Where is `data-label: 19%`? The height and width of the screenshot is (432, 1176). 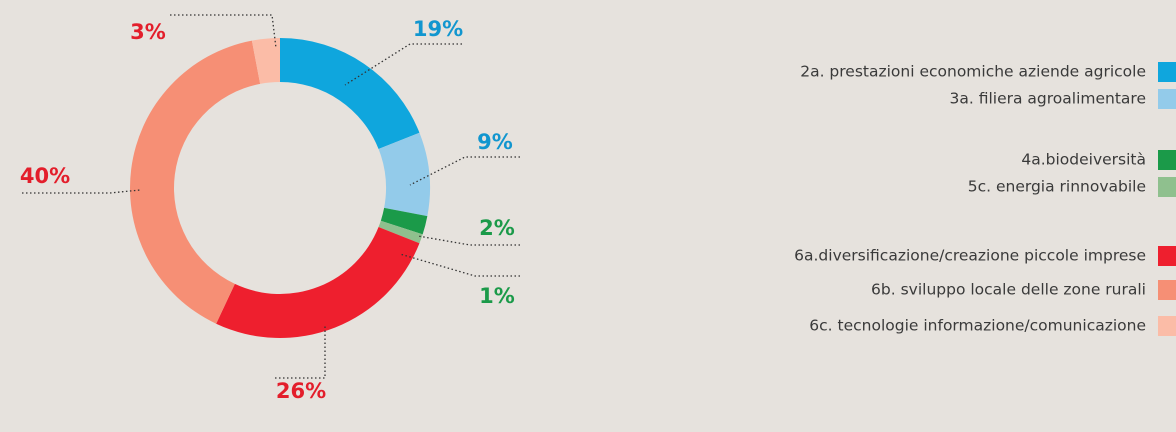
data-label: 19% is located at coordinates (438, 29).